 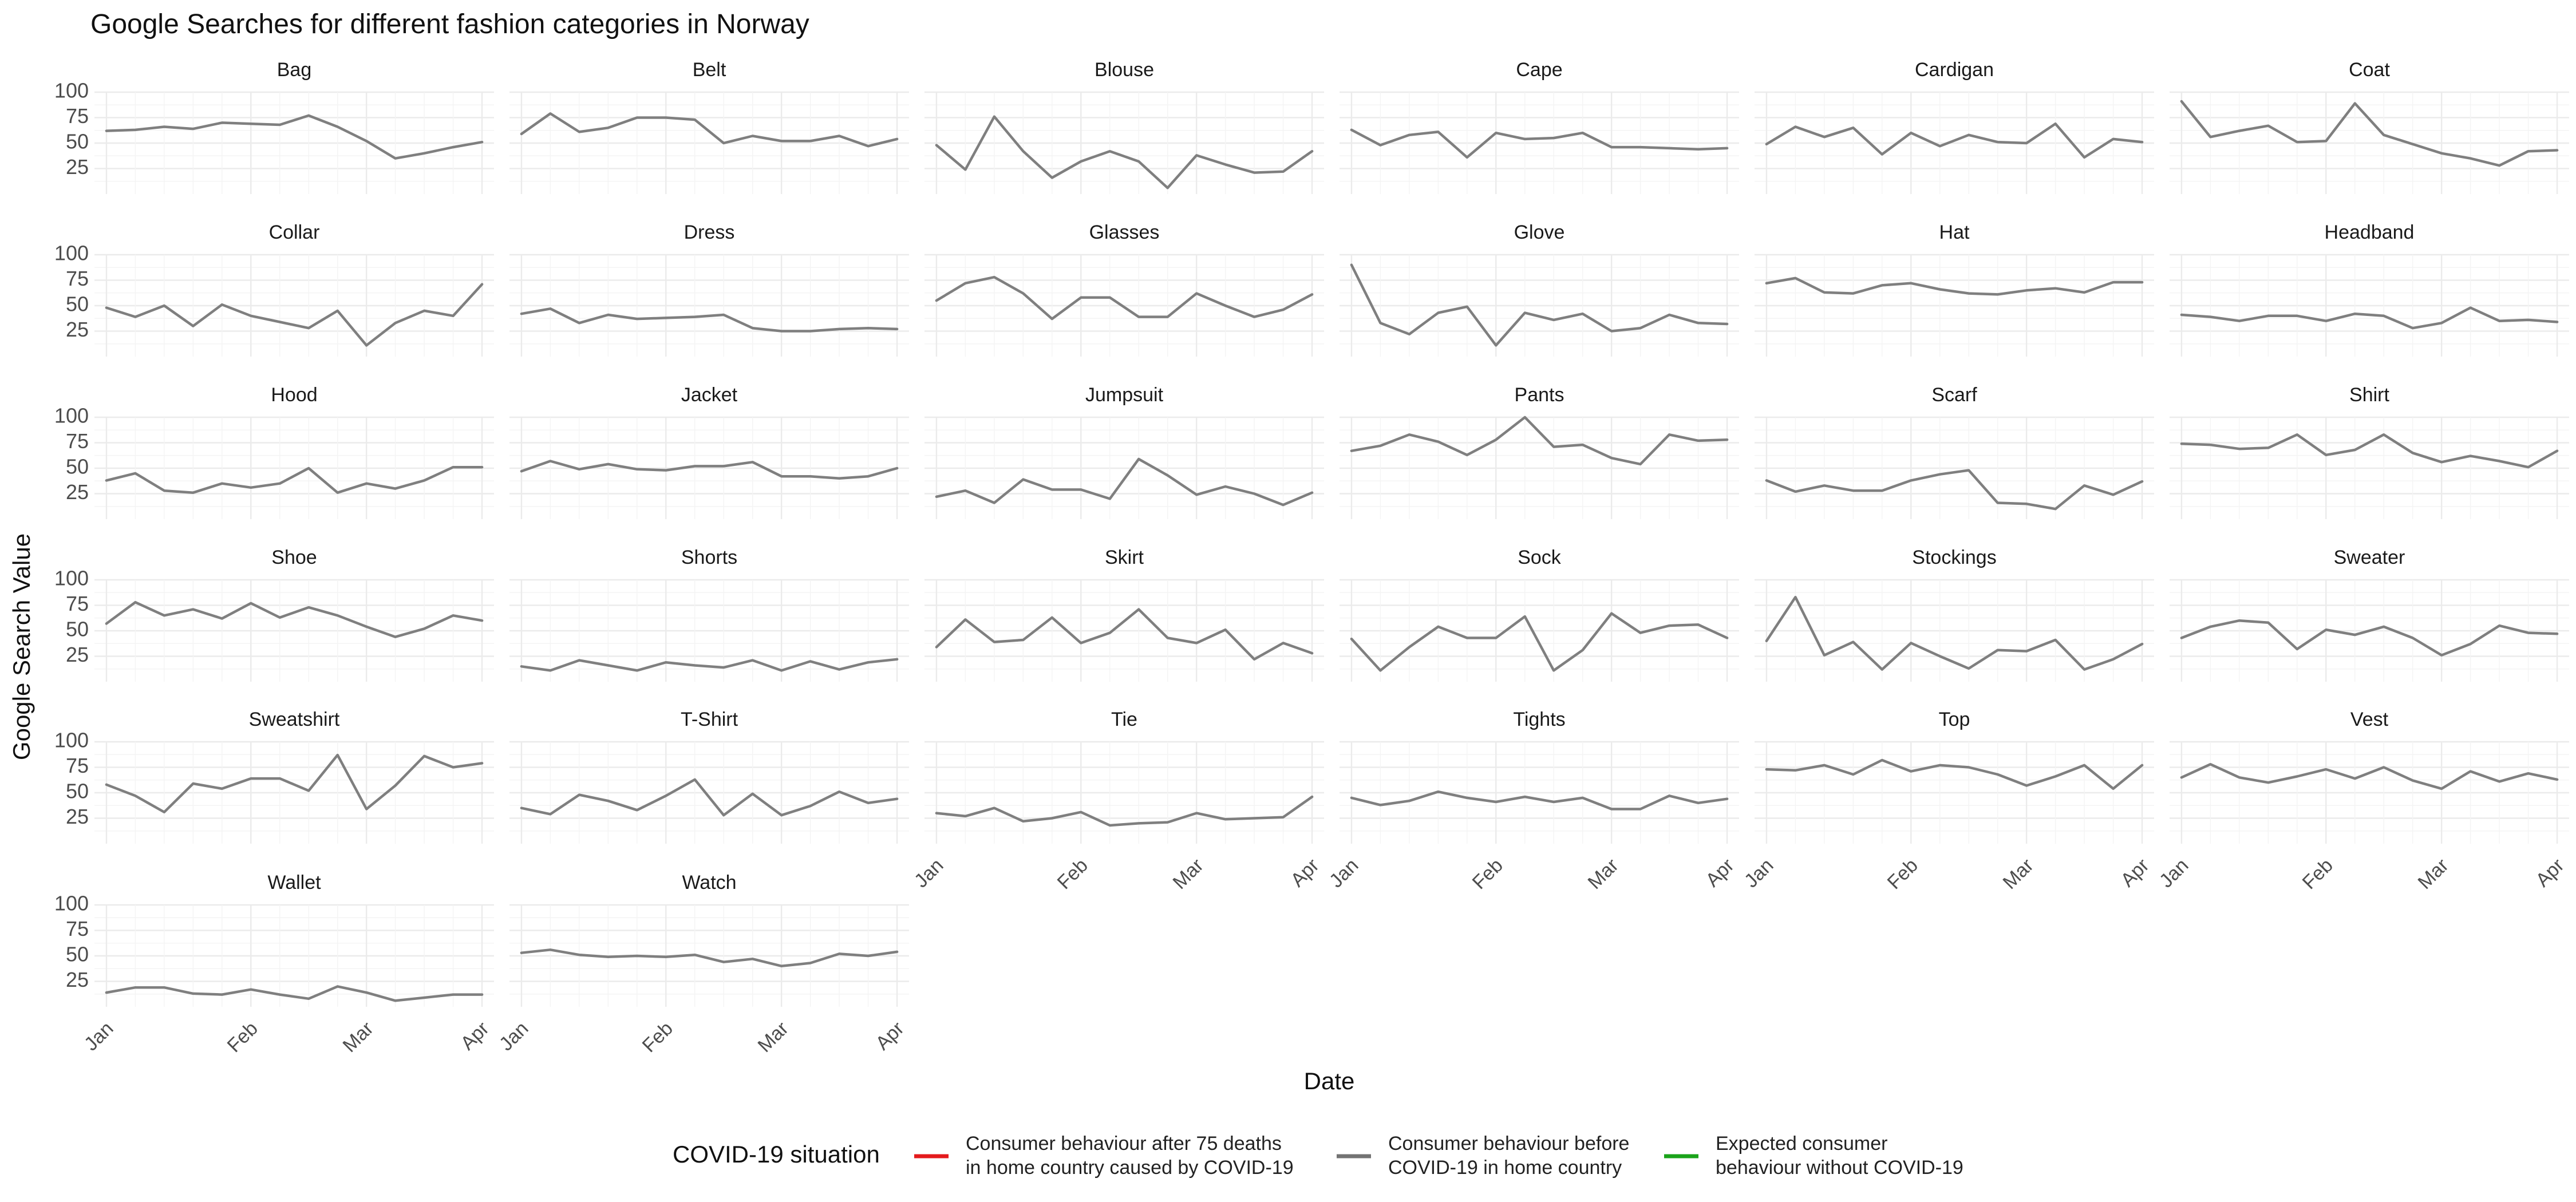 I want to click on series-line-skirt, so click(x=1124, y=634).